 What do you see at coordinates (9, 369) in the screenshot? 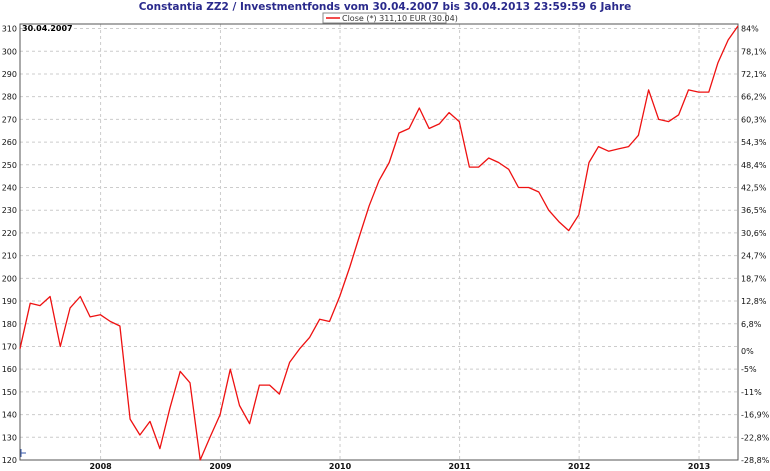
I see `y-tick-label: 160` at bounding box center [9, 369].